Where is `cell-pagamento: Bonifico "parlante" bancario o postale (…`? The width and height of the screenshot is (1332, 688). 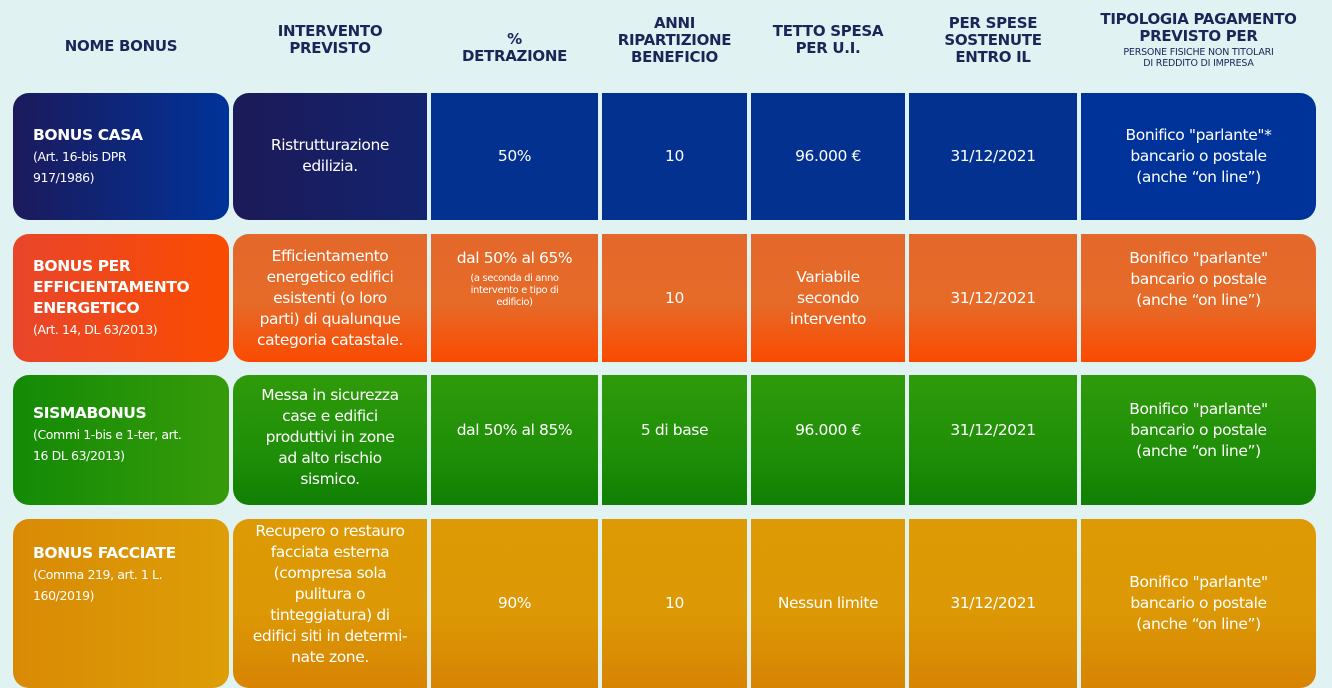 cell-pagamento: Bonifico "parlante" bancario o postale (… is located at coordinates (1198, 298).